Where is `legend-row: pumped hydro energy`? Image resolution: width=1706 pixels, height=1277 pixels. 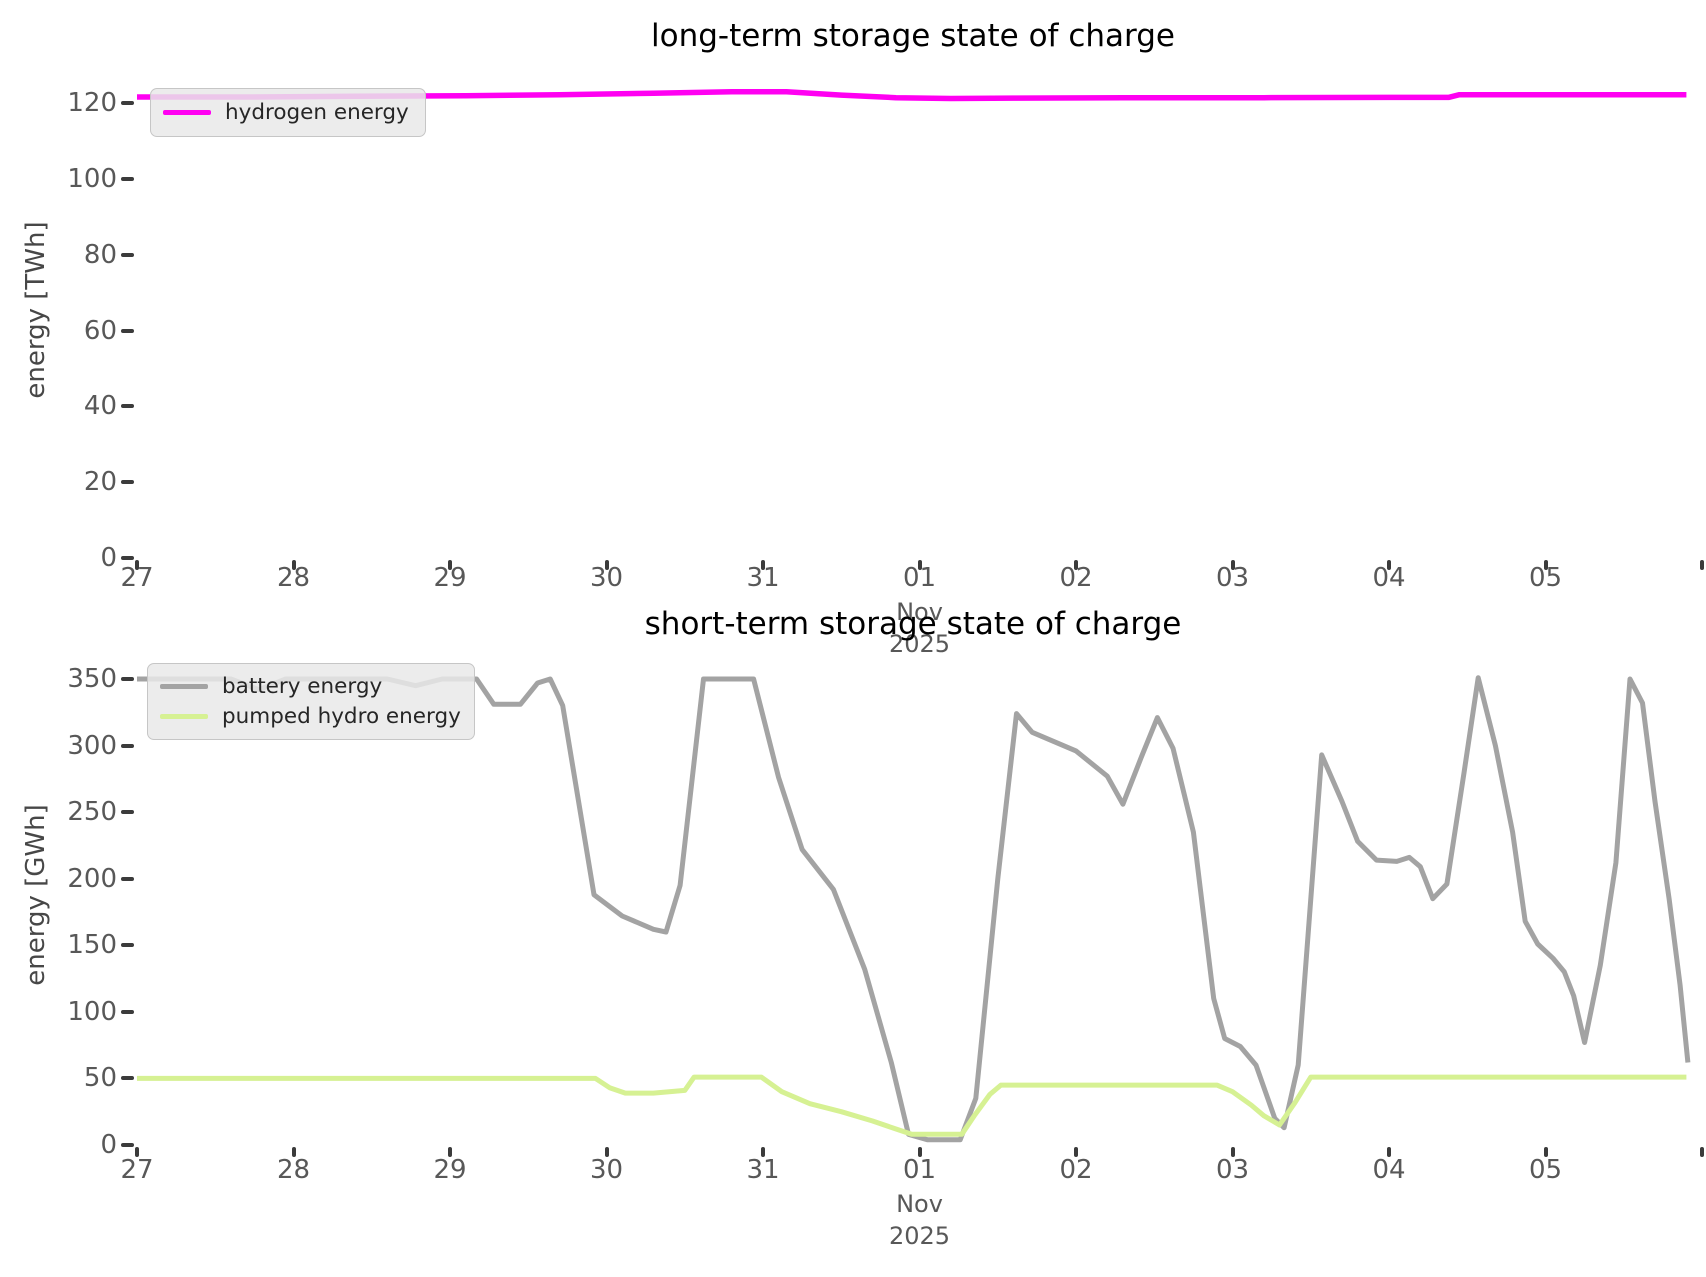 legend-row: pumped hydro energy is located at coordinates (311, 716).